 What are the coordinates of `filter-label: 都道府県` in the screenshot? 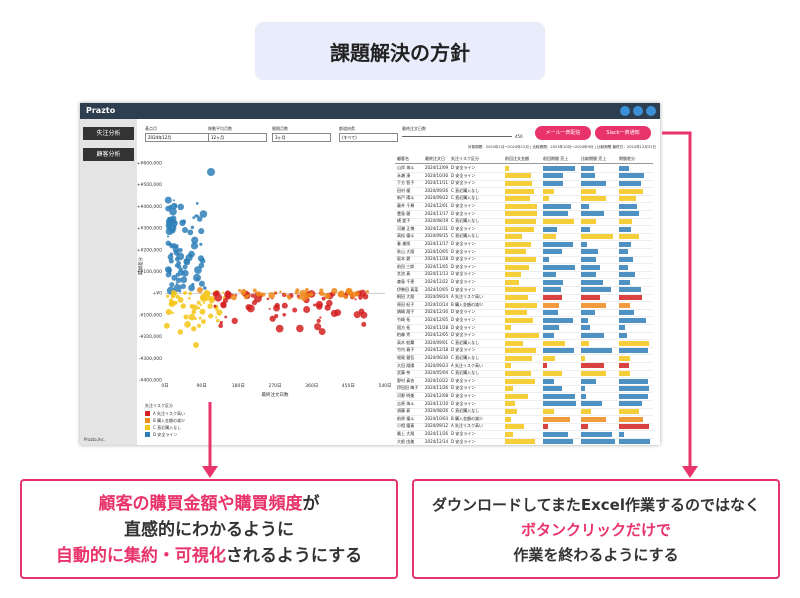 It's located at (347, 128).